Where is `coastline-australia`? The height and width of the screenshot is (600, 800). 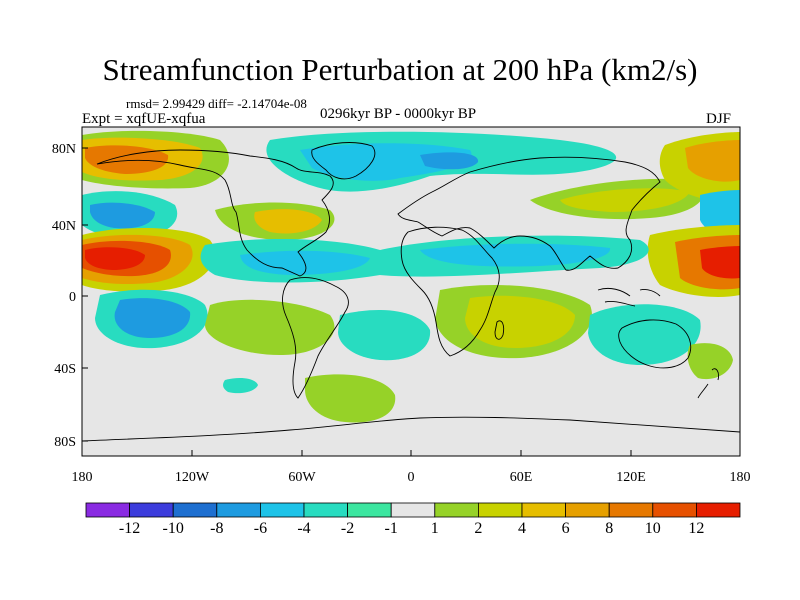
coastline-australia is located at coordinates (655, 344).